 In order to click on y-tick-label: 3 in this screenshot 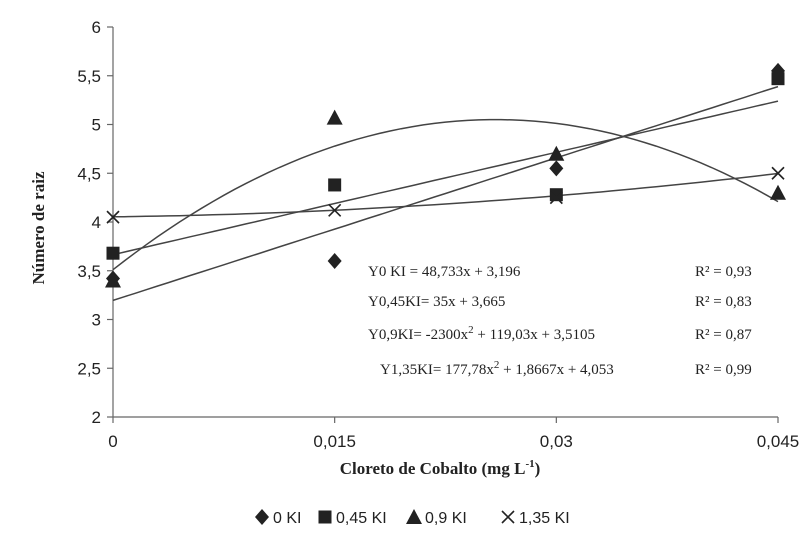, I will do `click(96, 320)`.